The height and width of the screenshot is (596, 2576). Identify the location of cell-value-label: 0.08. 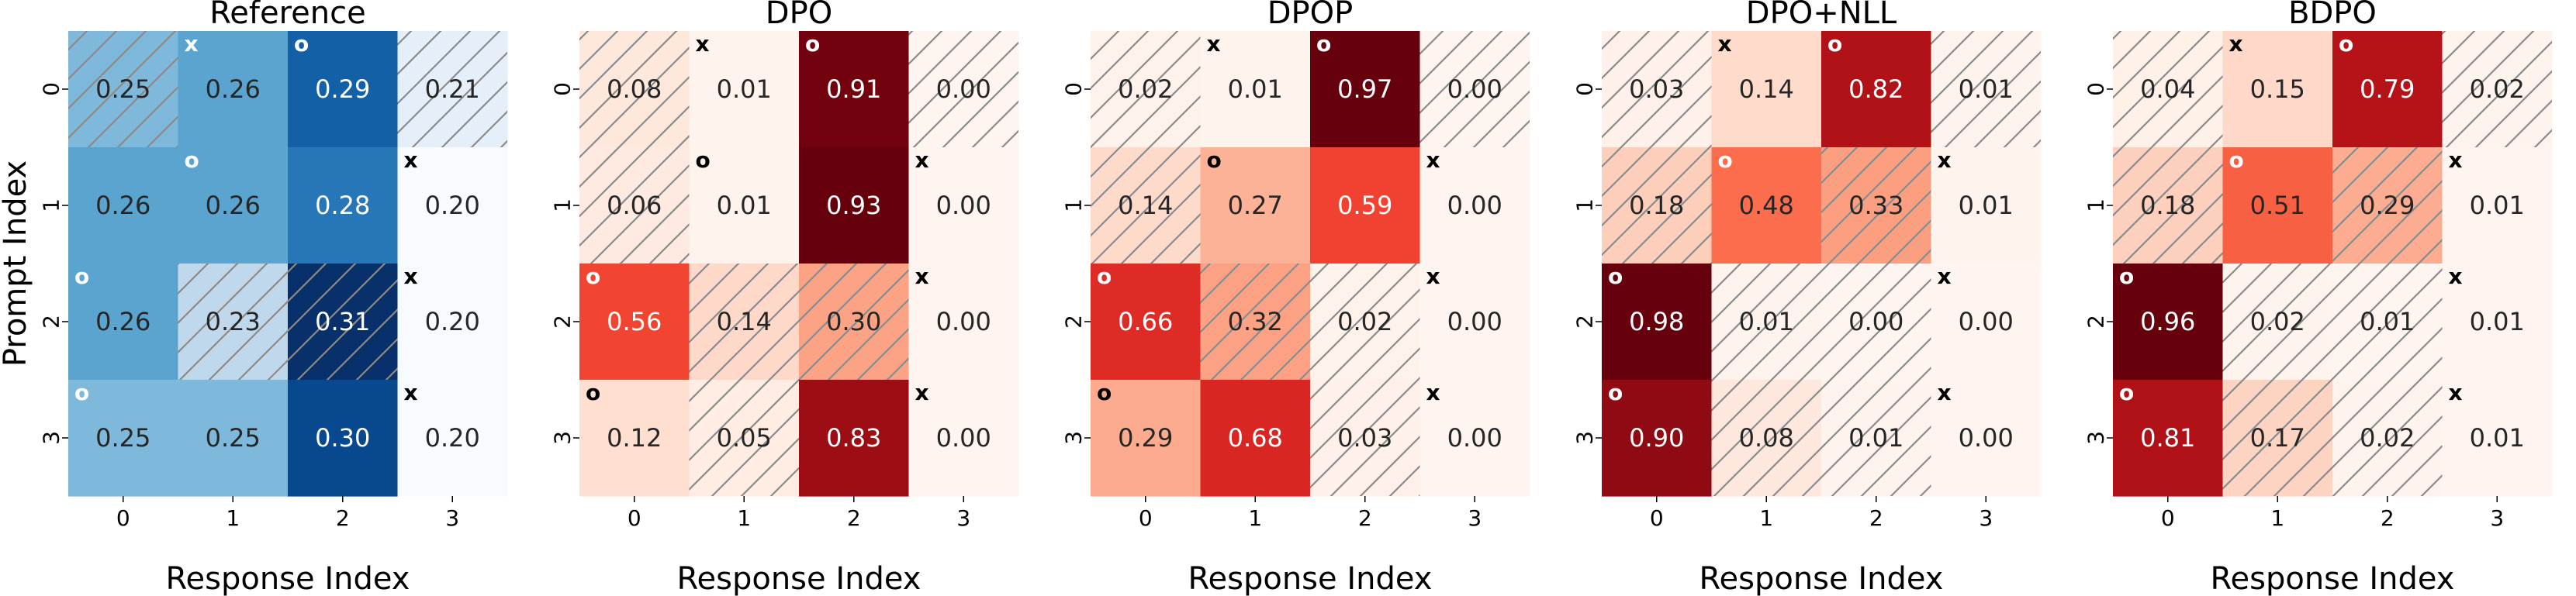
(1766, 438).